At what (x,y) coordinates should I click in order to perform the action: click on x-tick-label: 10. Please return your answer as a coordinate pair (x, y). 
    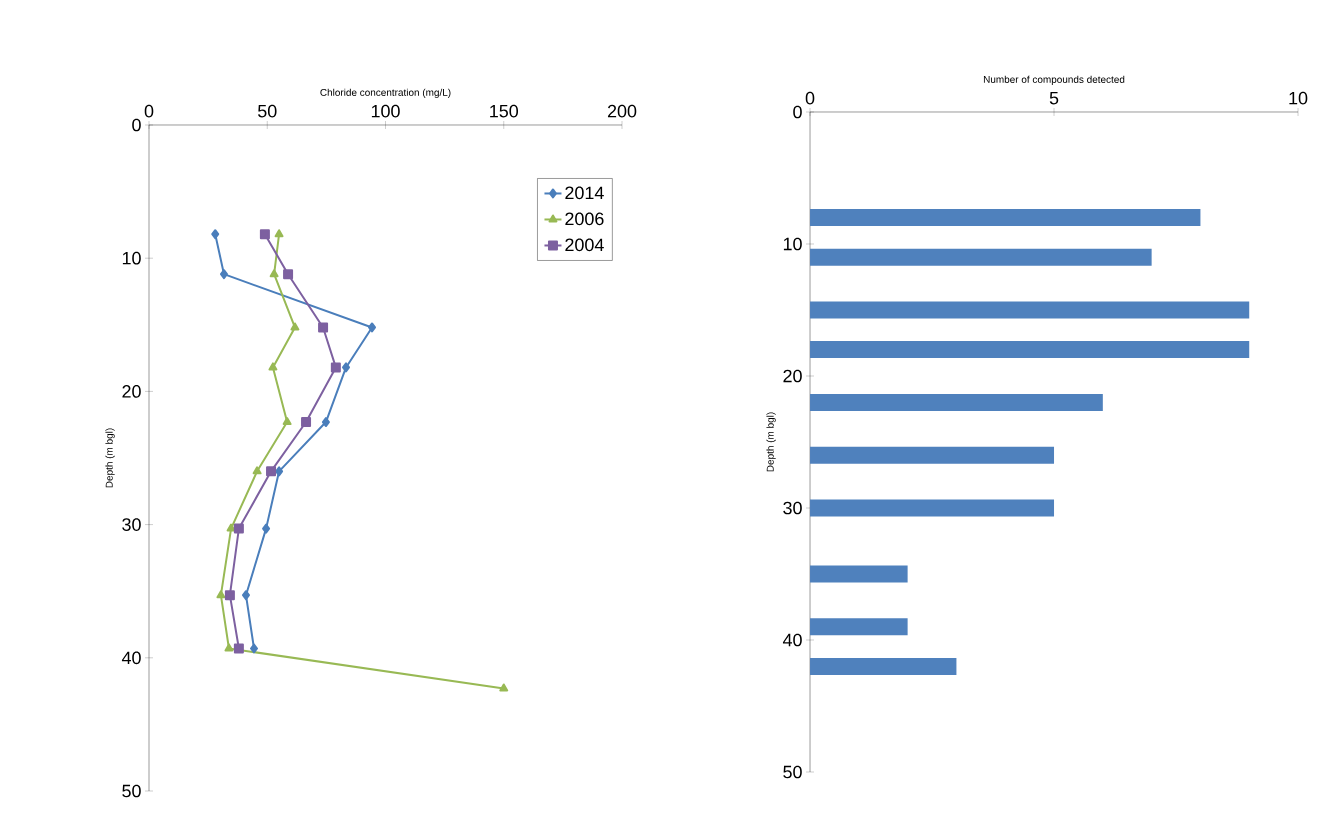
    Looking at the image, I should click on (1298, 98).